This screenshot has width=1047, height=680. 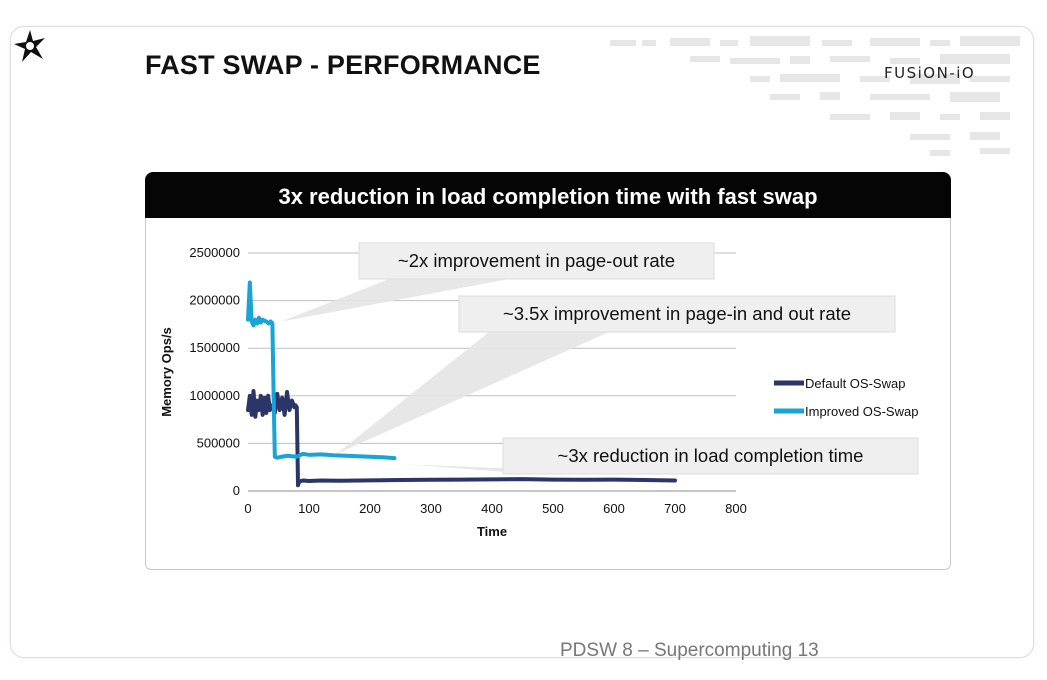 What do you see at coordinates (247, 508) in the screenshot?
I see `x-tick-label: 0` at bounding box center [247, 508].